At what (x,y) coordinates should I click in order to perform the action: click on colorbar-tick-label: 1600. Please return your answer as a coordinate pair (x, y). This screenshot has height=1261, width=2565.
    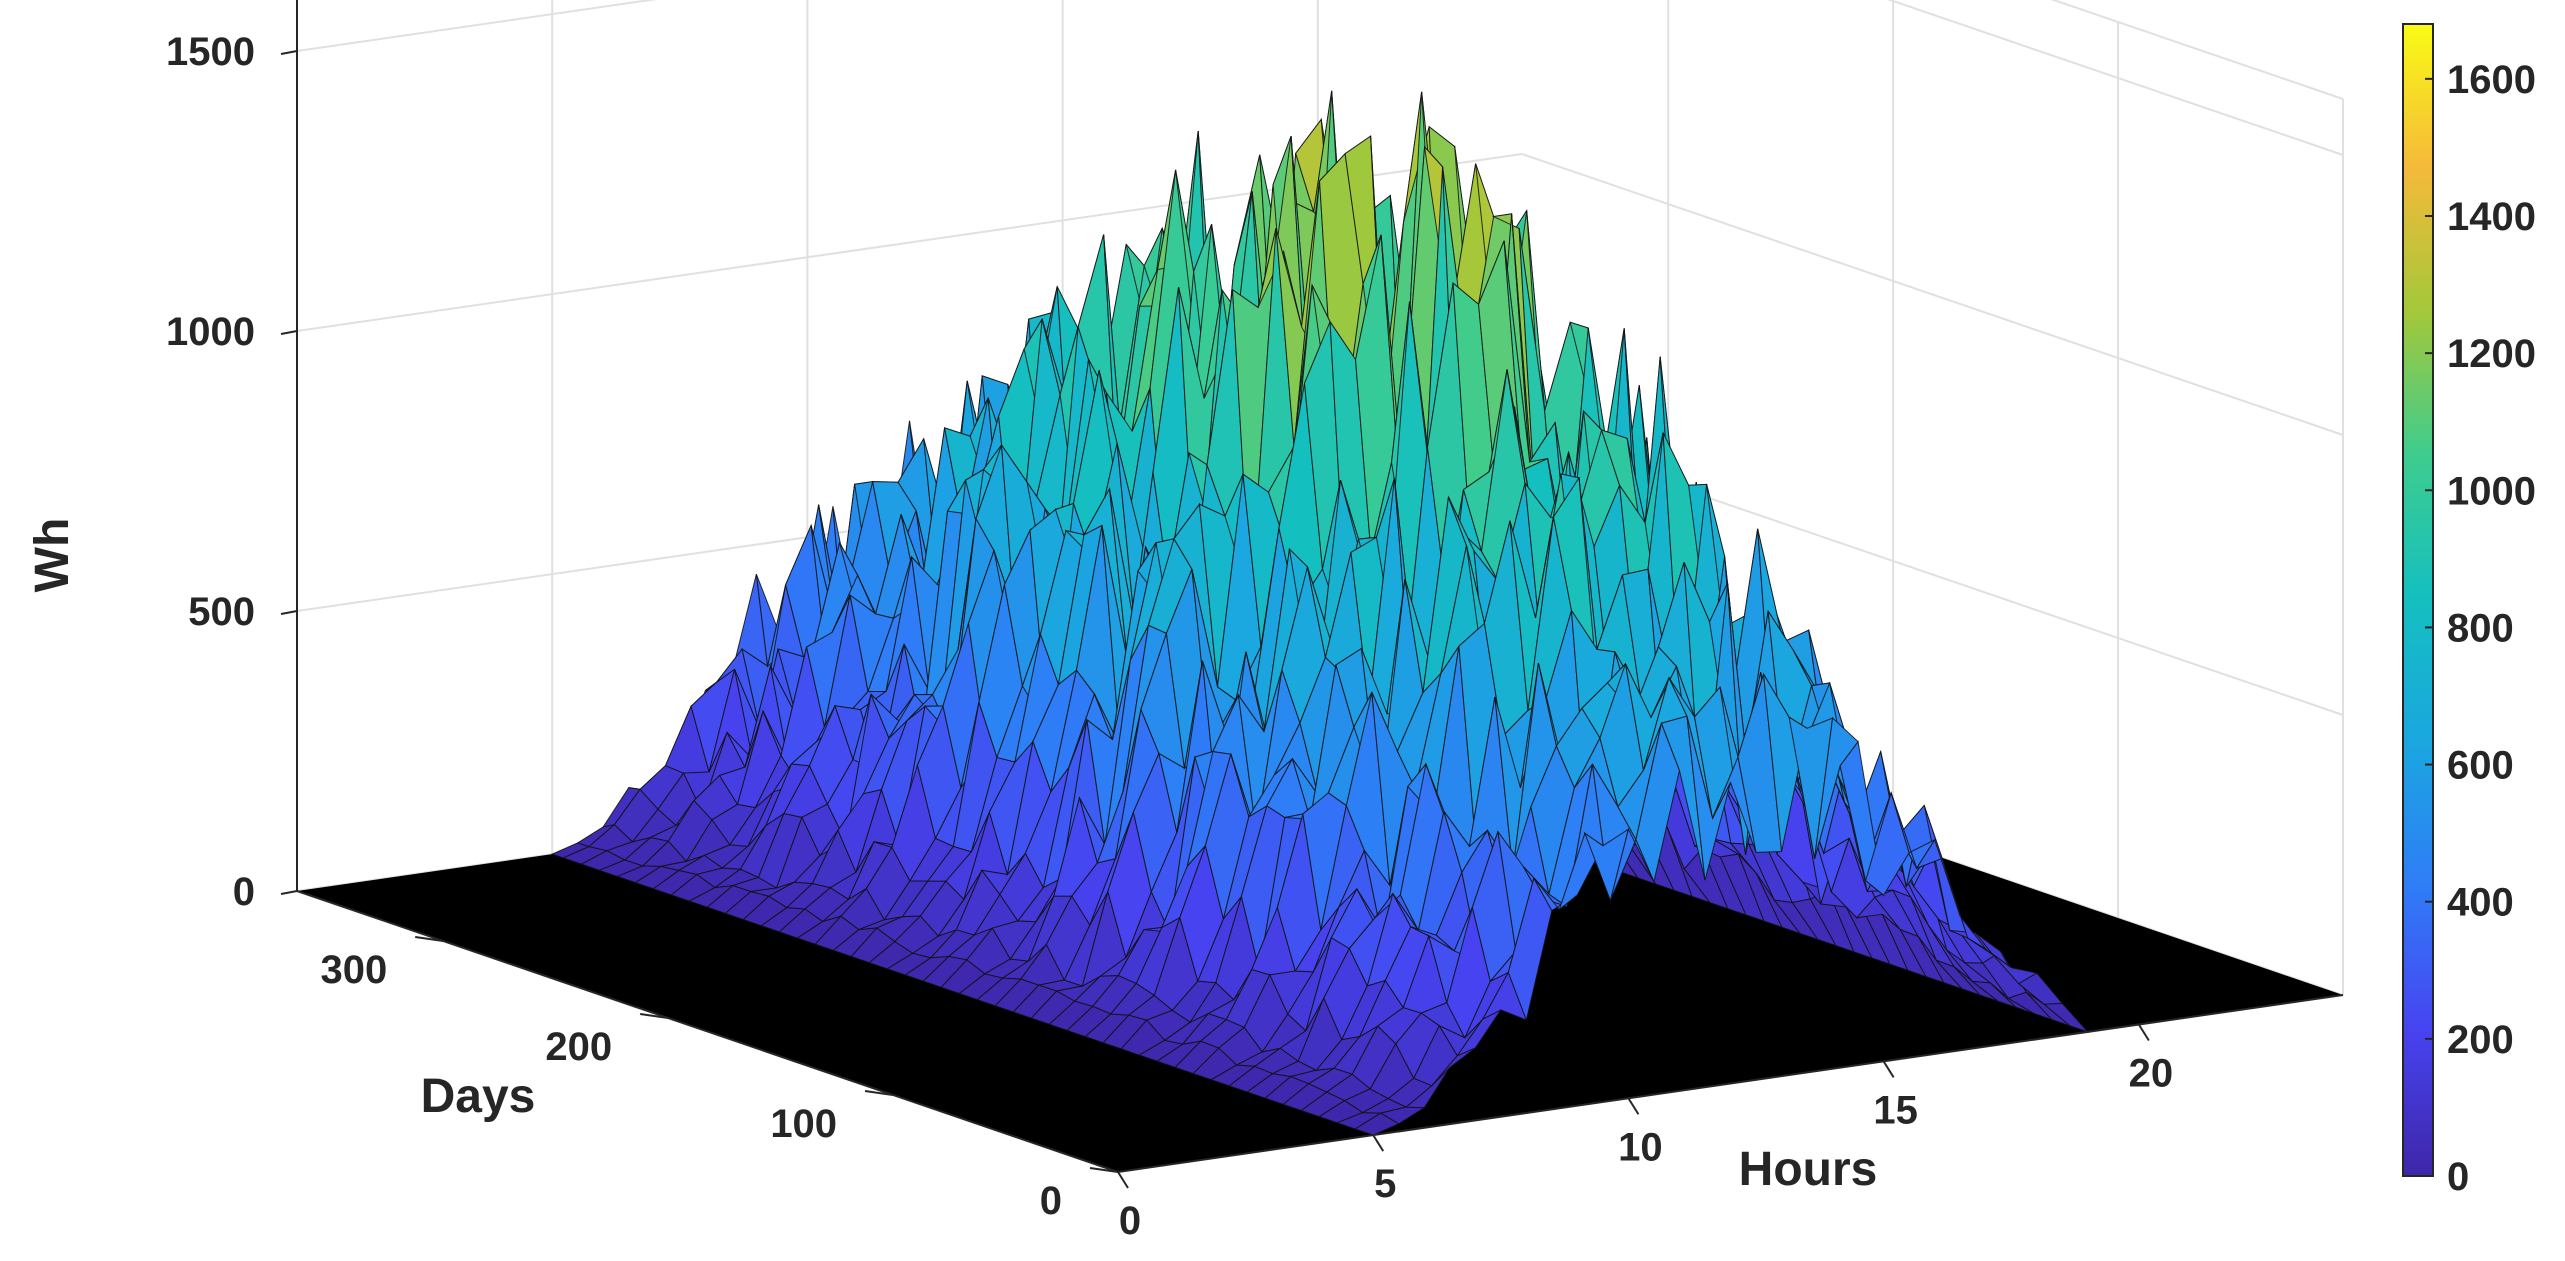
    Looking at the image, I should click on (2491, 80).